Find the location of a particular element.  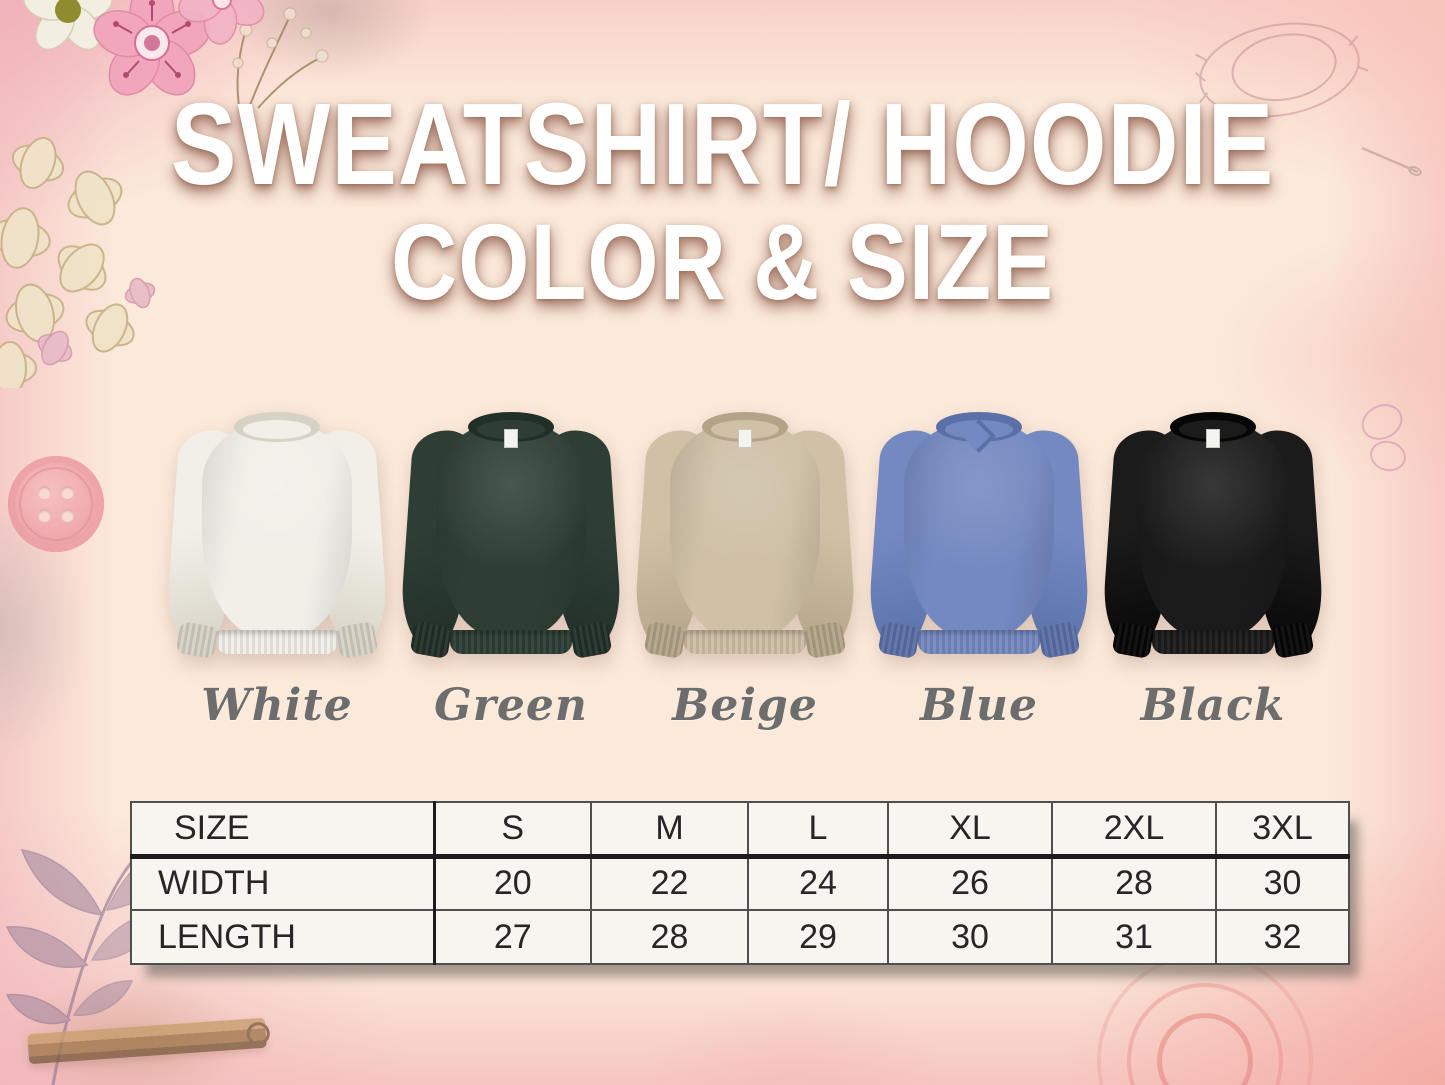

header-size: SIZE is located at coordinates (283, 830).